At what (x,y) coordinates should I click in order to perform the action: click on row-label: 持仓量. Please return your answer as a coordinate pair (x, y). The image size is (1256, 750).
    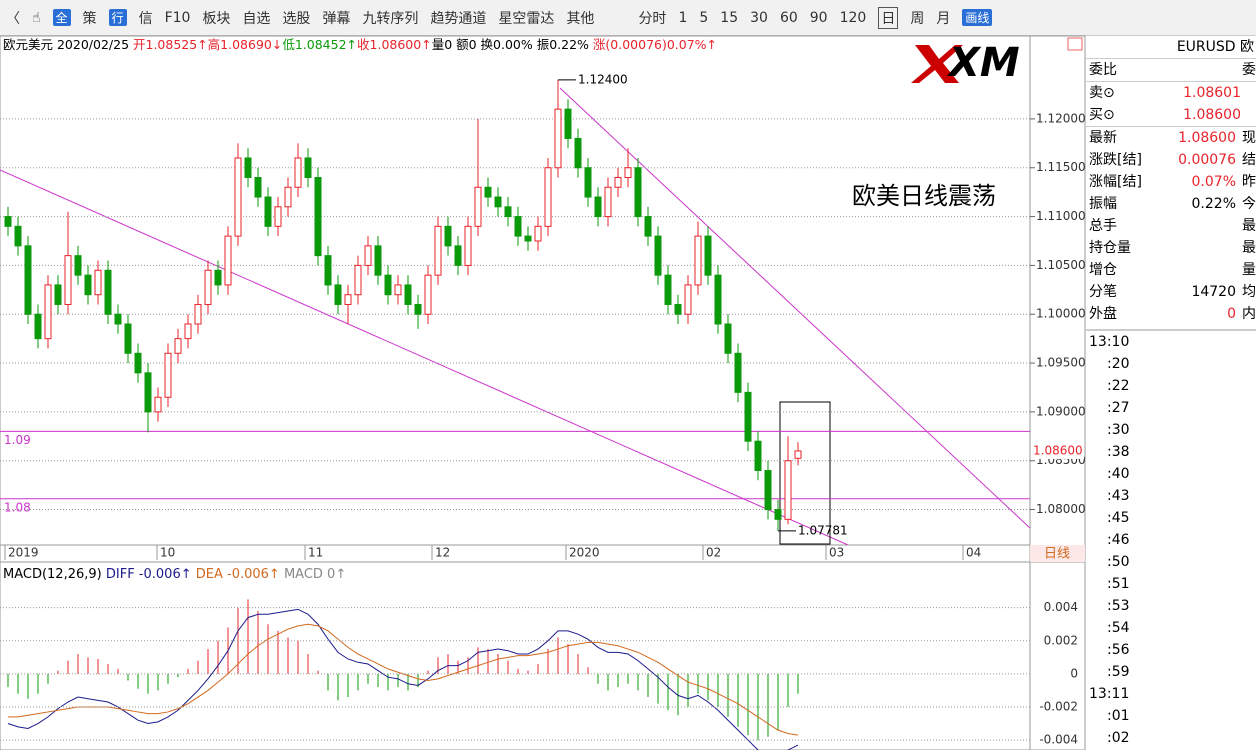
    Looking at the image, I should click on (1110, 248).